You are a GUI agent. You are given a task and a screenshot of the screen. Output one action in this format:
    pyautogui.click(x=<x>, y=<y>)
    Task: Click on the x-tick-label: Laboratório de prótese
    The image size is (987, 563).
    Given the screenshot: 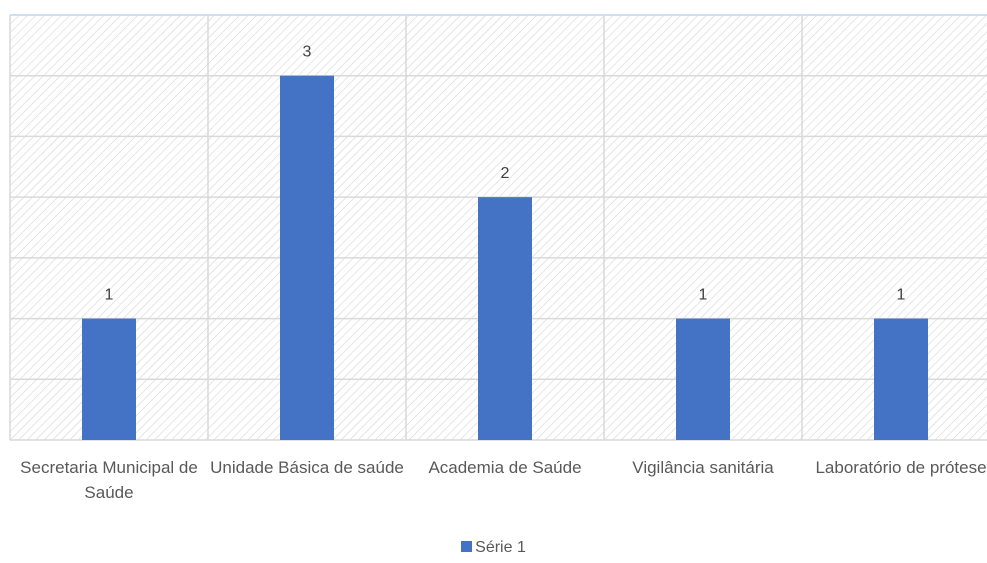 What is the action you would take?
    pyautogui.click(x=901, y=467)
    